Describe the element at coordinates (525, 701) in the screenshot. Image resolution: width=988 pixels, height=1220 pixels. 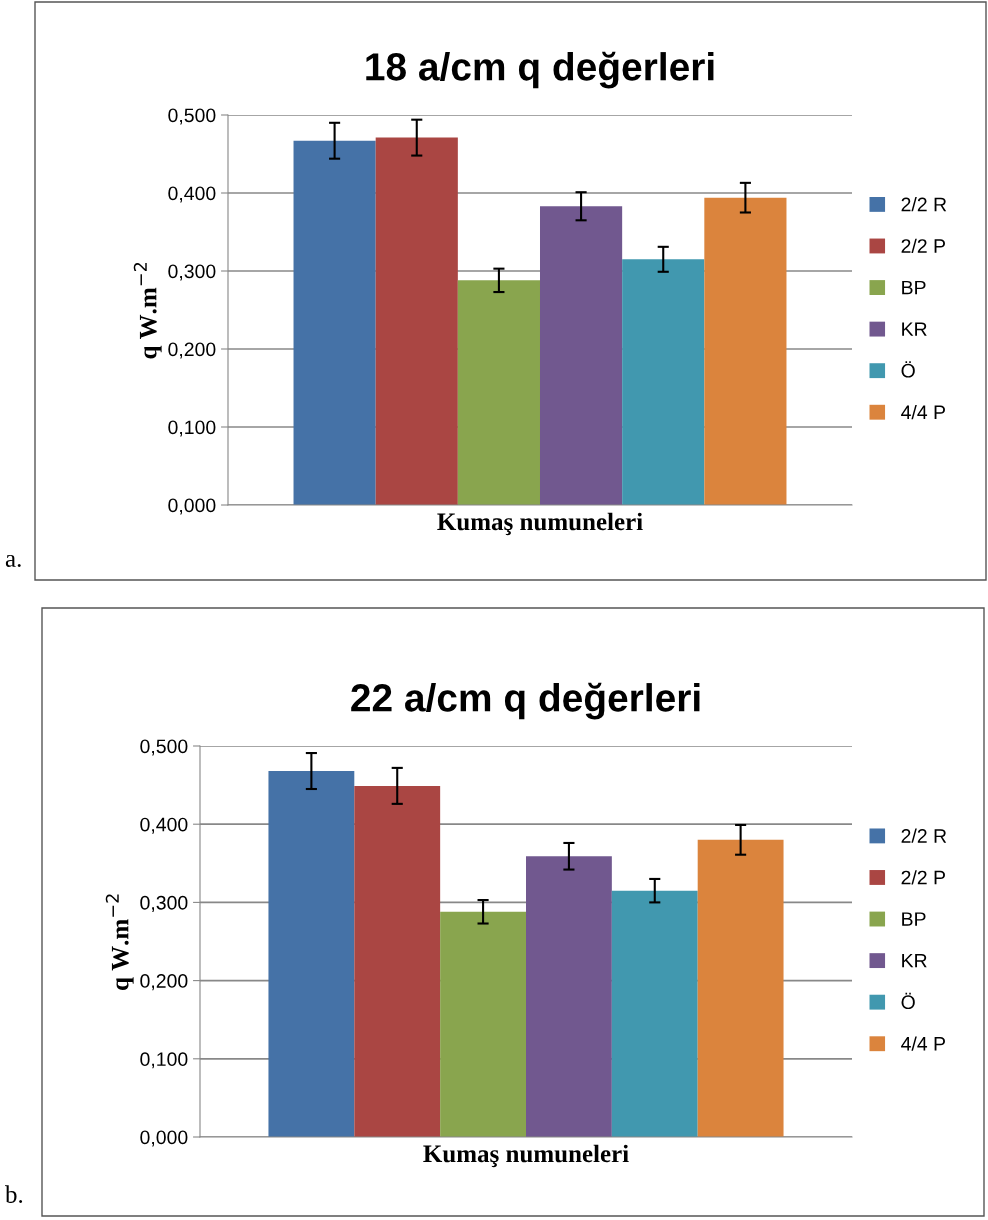
I see `chart-title: 22 a/cm q değerleri` at that location.